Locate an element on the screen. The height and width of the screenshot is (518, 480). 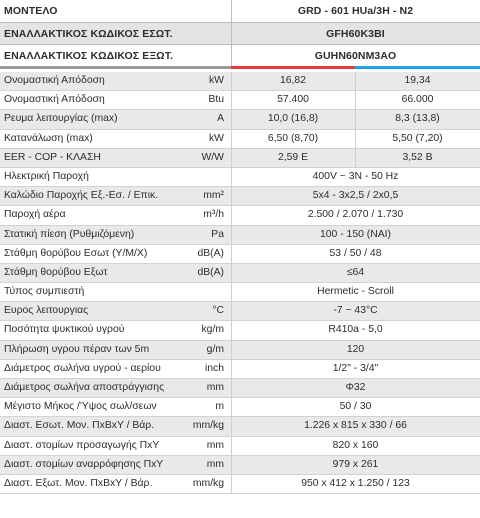
spec-label: Ρευμα λειτουργίας (max) is located at coordinates (61, 119).